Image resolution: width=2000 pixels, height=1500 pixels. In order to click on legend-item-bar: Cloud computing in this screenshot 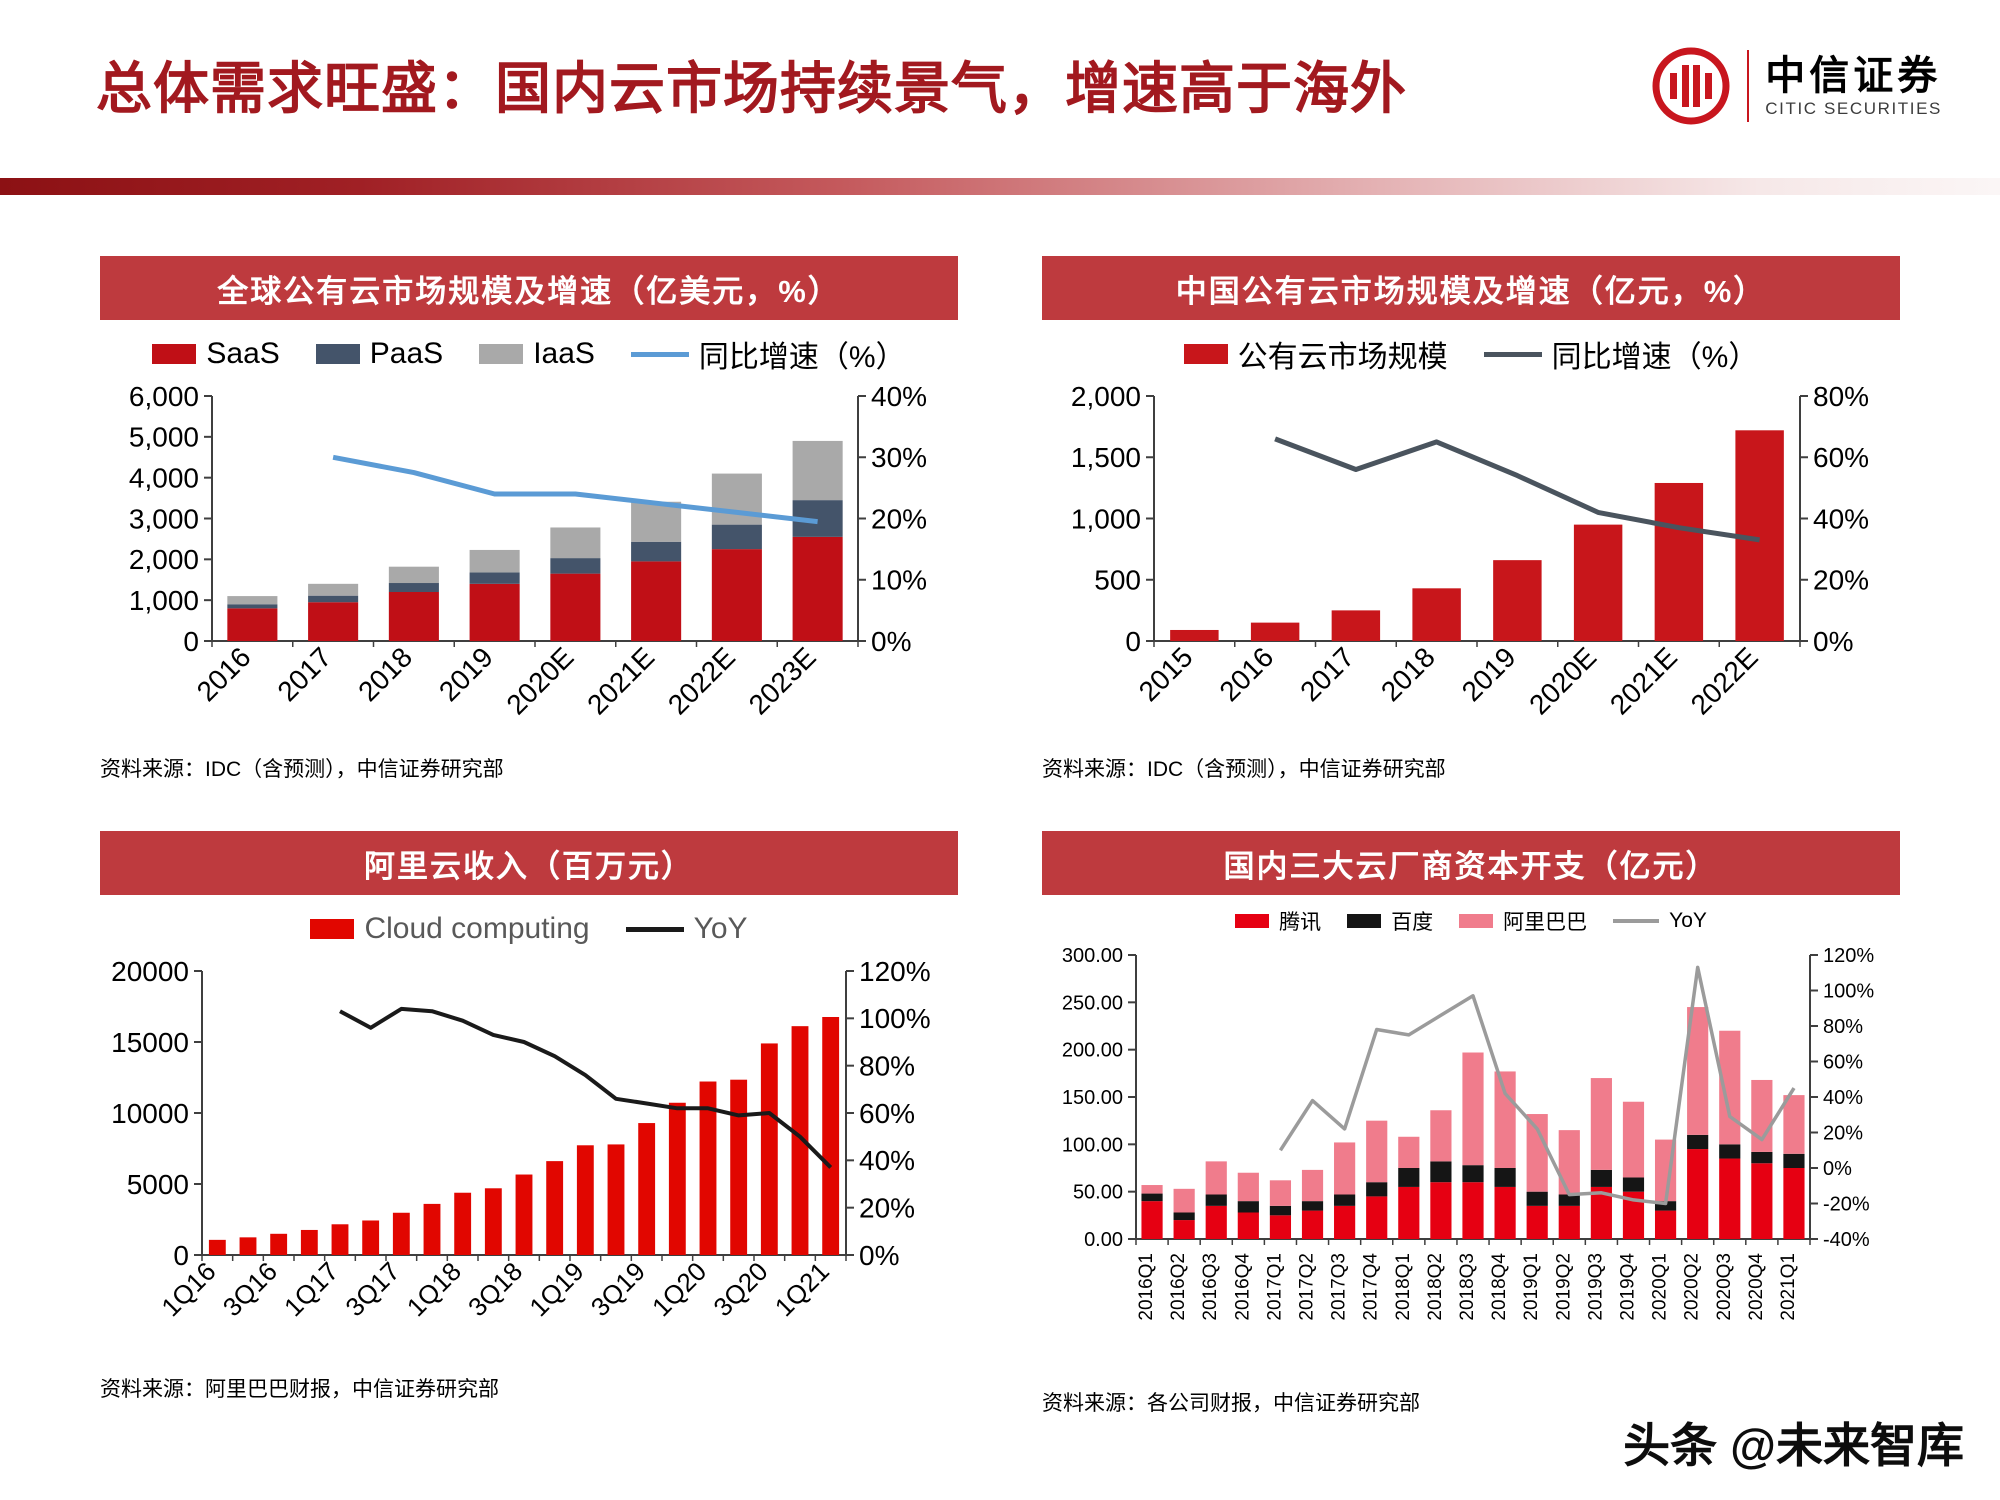, I will do `click(450, 929)`.